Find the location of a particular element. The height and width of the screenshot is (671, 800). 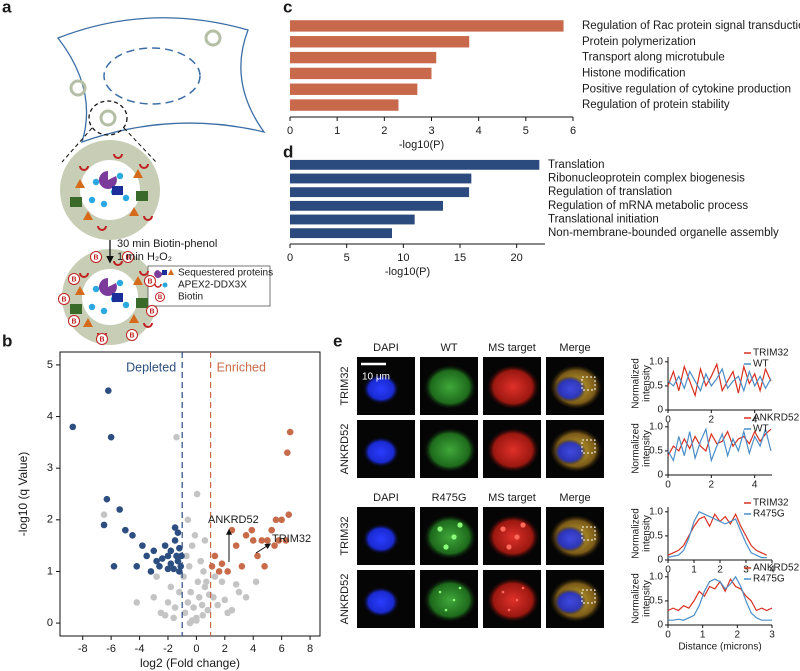

zoom-line is located at coordinates (140, 145).